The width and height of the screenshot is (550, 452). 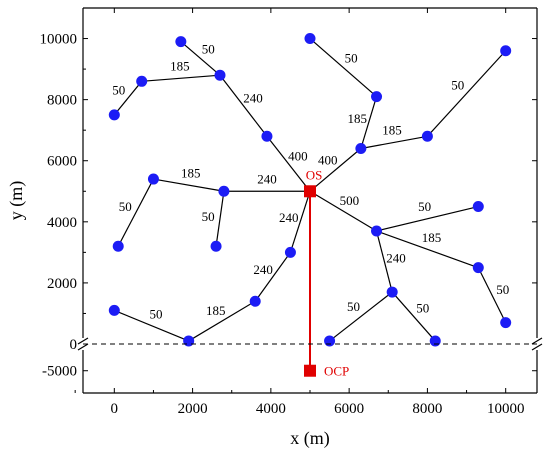 What do you see at coordinates (336, 371) in the screenshot?
I see `ocp-label: OCP` at bounding box center [336, 371].